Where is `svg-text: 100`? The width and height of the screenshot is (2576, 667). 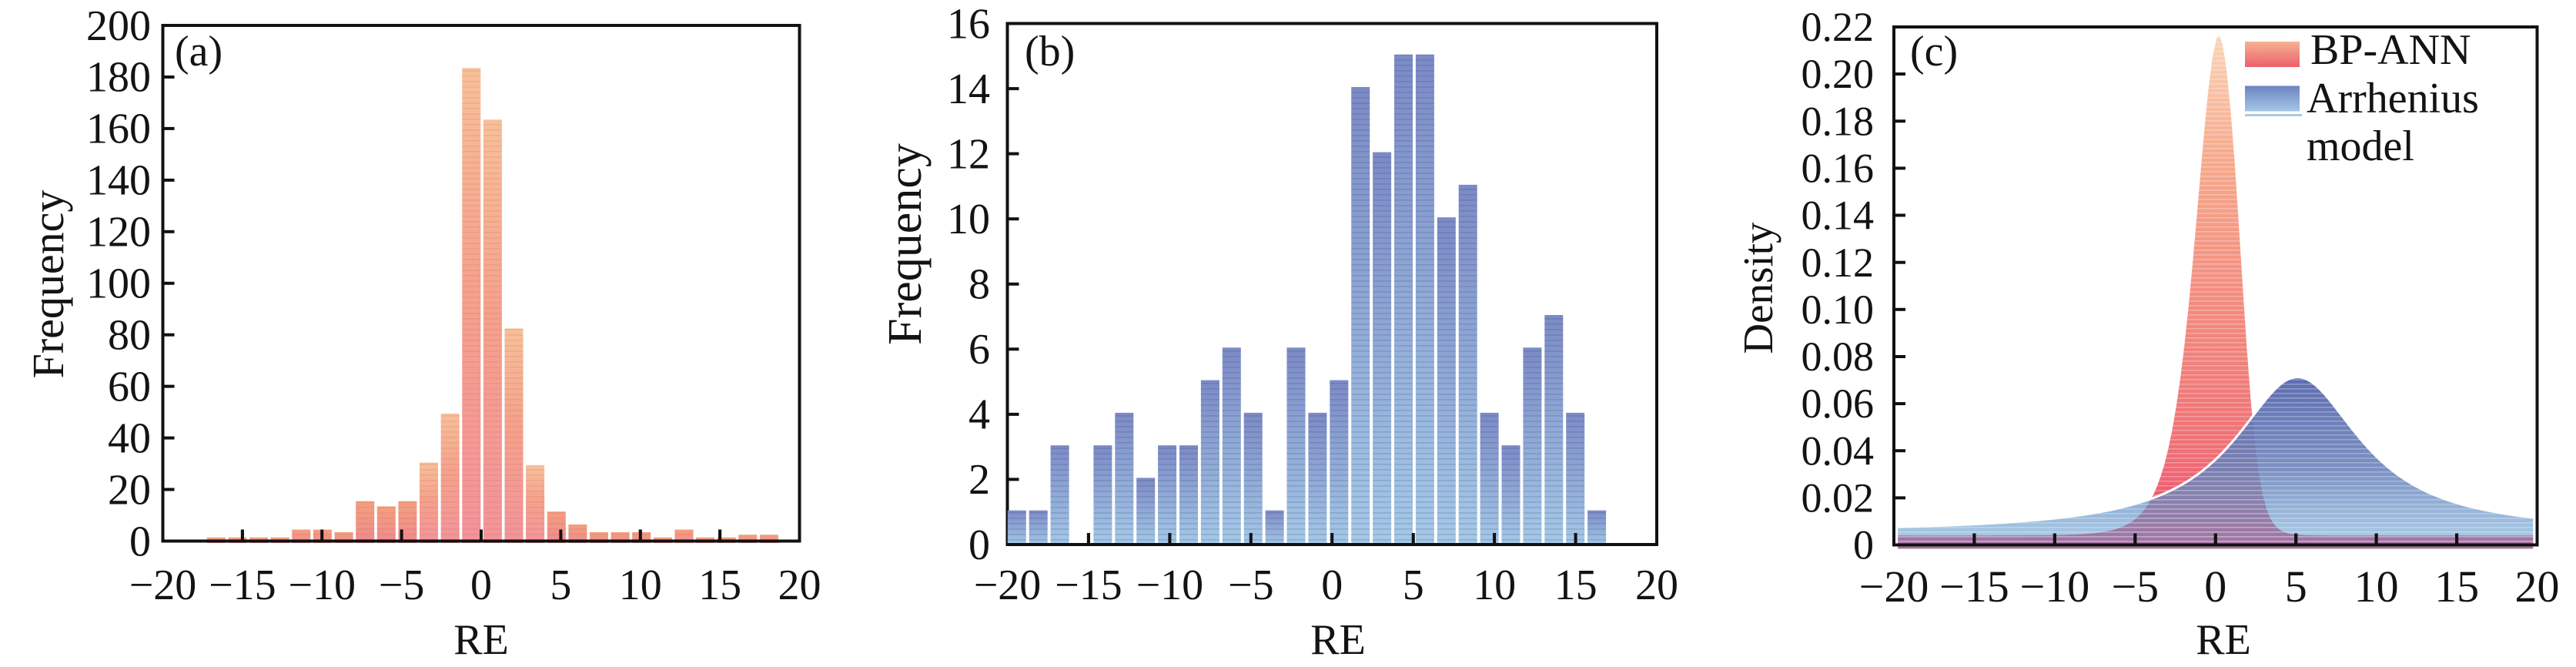
svg-text: 100 is located at coordinates (119, 284).